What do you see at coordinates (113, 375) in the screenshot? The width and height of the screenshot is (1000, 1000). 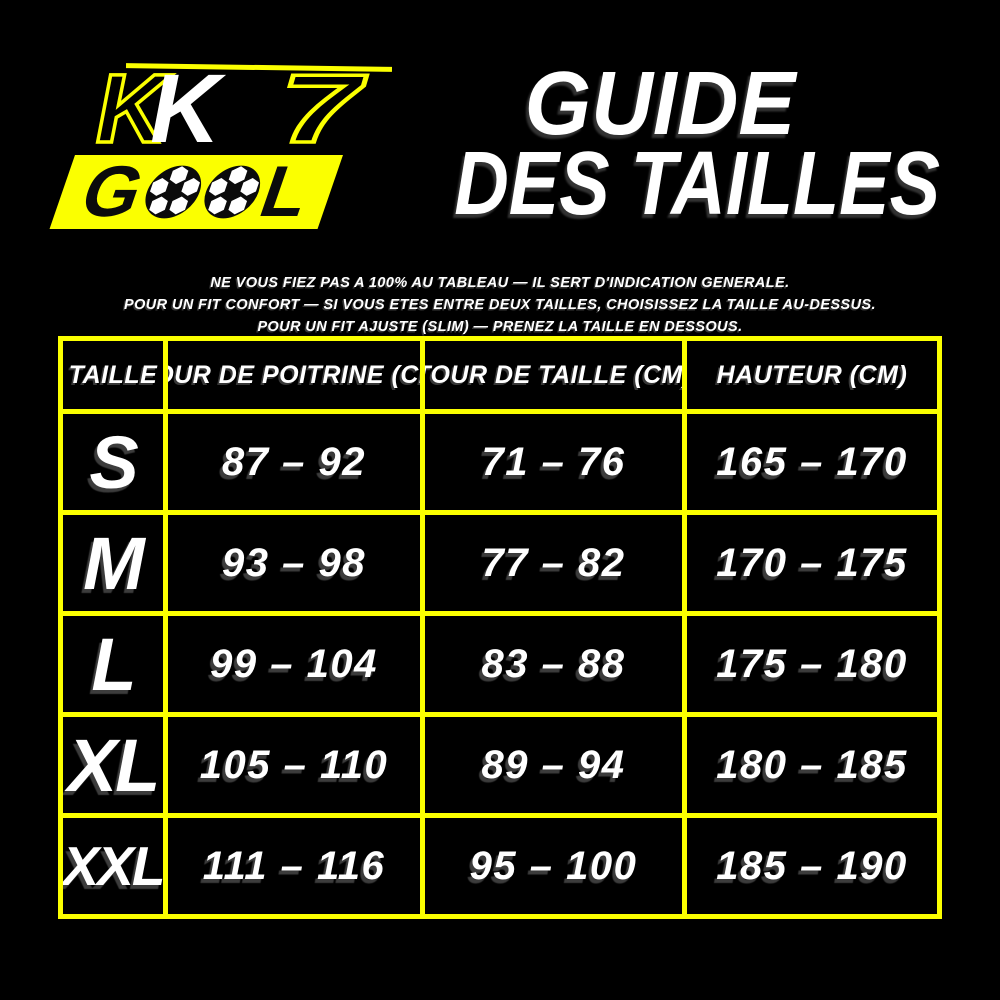 I see `column-header-taille: TAILLE` at bounding box center [113, 375].